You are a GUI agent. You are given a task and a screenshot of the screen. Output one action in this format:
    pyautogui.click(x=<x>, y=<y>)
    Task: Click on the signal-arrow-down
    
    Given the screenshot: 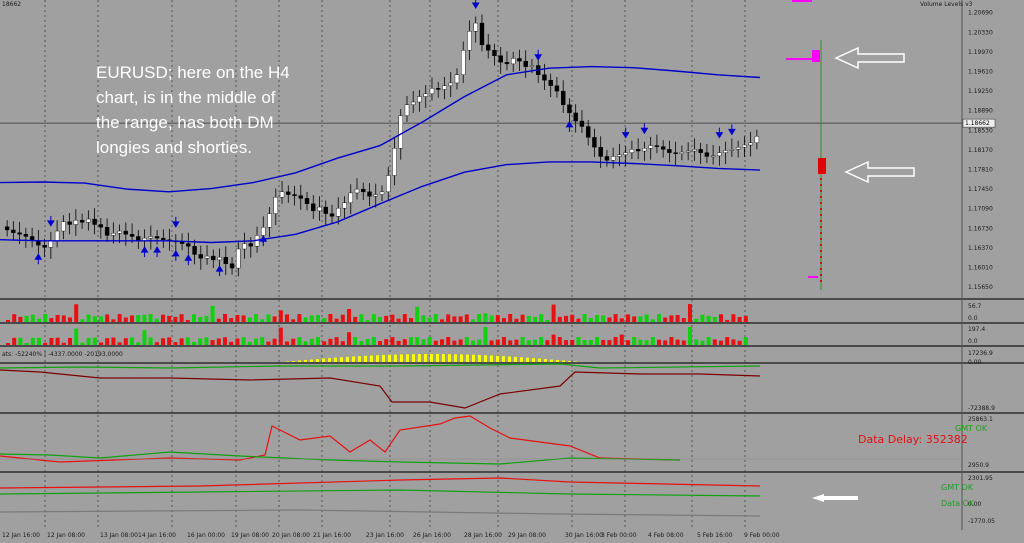 What is the action you would take?
    pyautogui.click(x=625, y=133)
    